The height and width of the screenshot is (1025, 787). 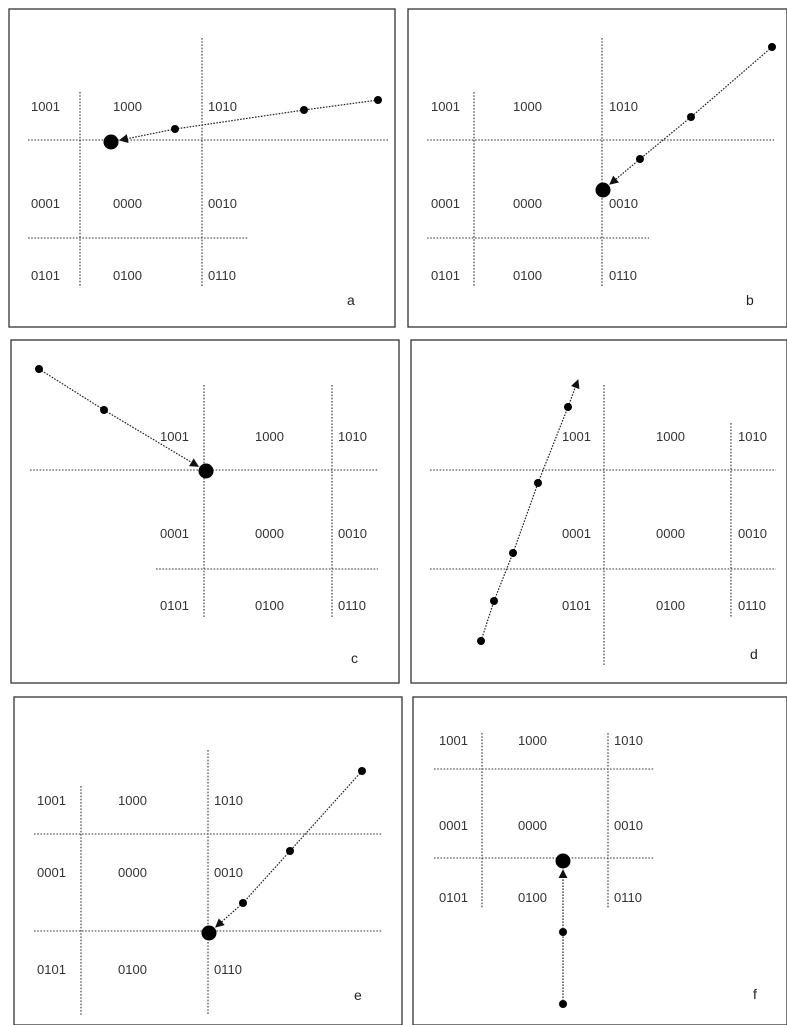 What do you see at coordinates (358, 995) in the screenshot?
I see `panel-label: e` at bounding box center [358, 995].